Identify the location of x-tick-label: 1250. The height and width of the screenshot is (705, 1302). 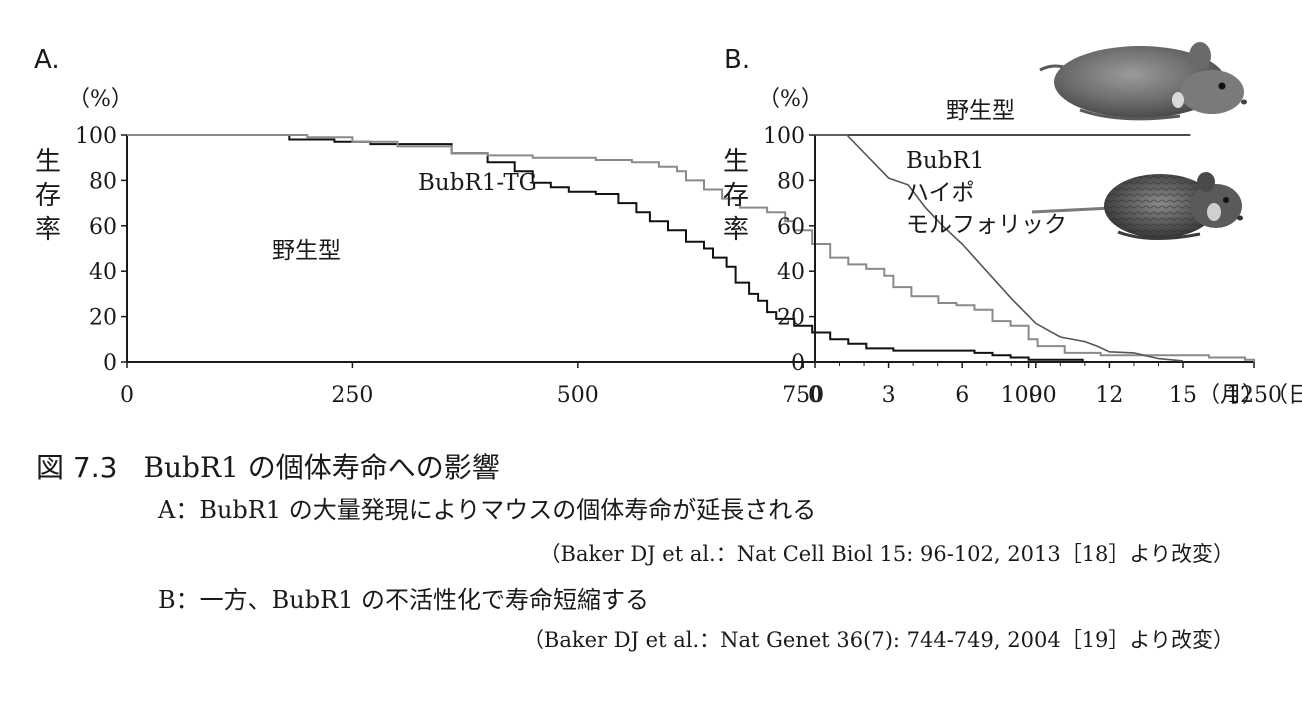
(1254, 395).